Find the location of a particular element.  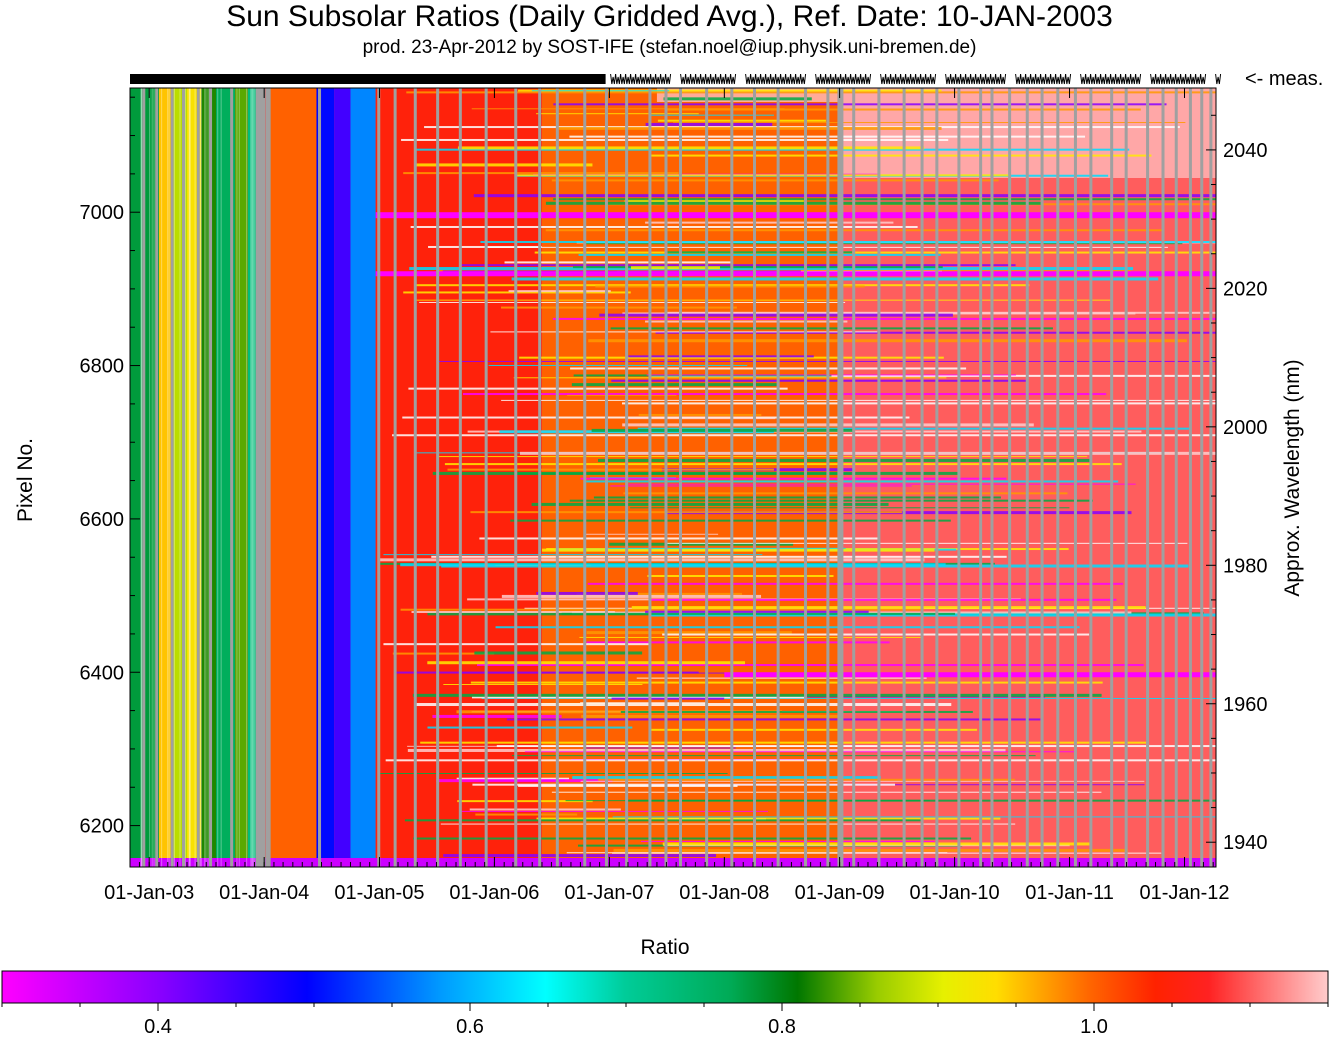

colorbar: 0.4 0.6 0.8 1.0 is located at coordinates (665, 1004).